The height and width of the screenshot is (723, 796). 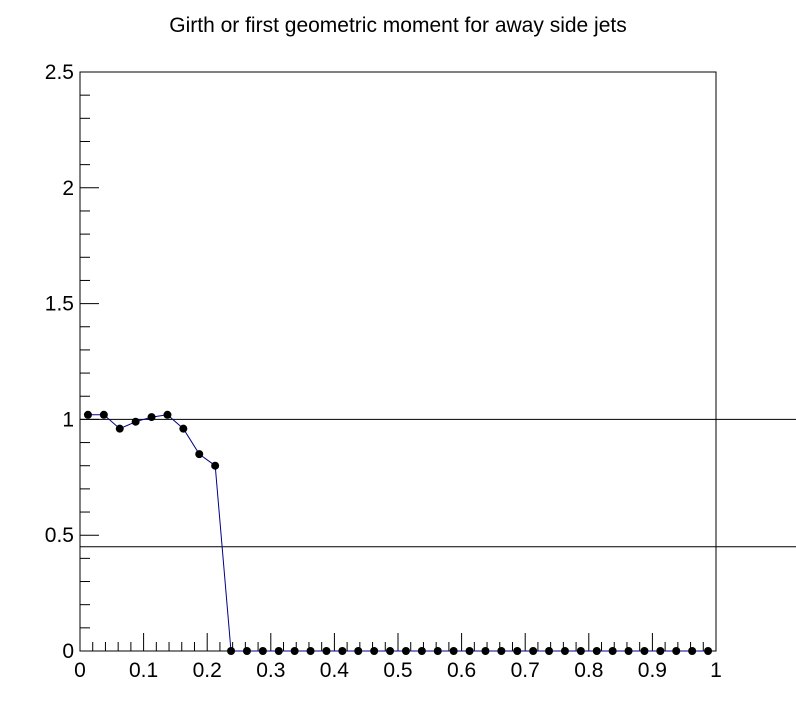 What do you see at coordinates (652, 670) in the screenshot?
I see `x-tick-label: 0.9` at bounding box center [652, 670].